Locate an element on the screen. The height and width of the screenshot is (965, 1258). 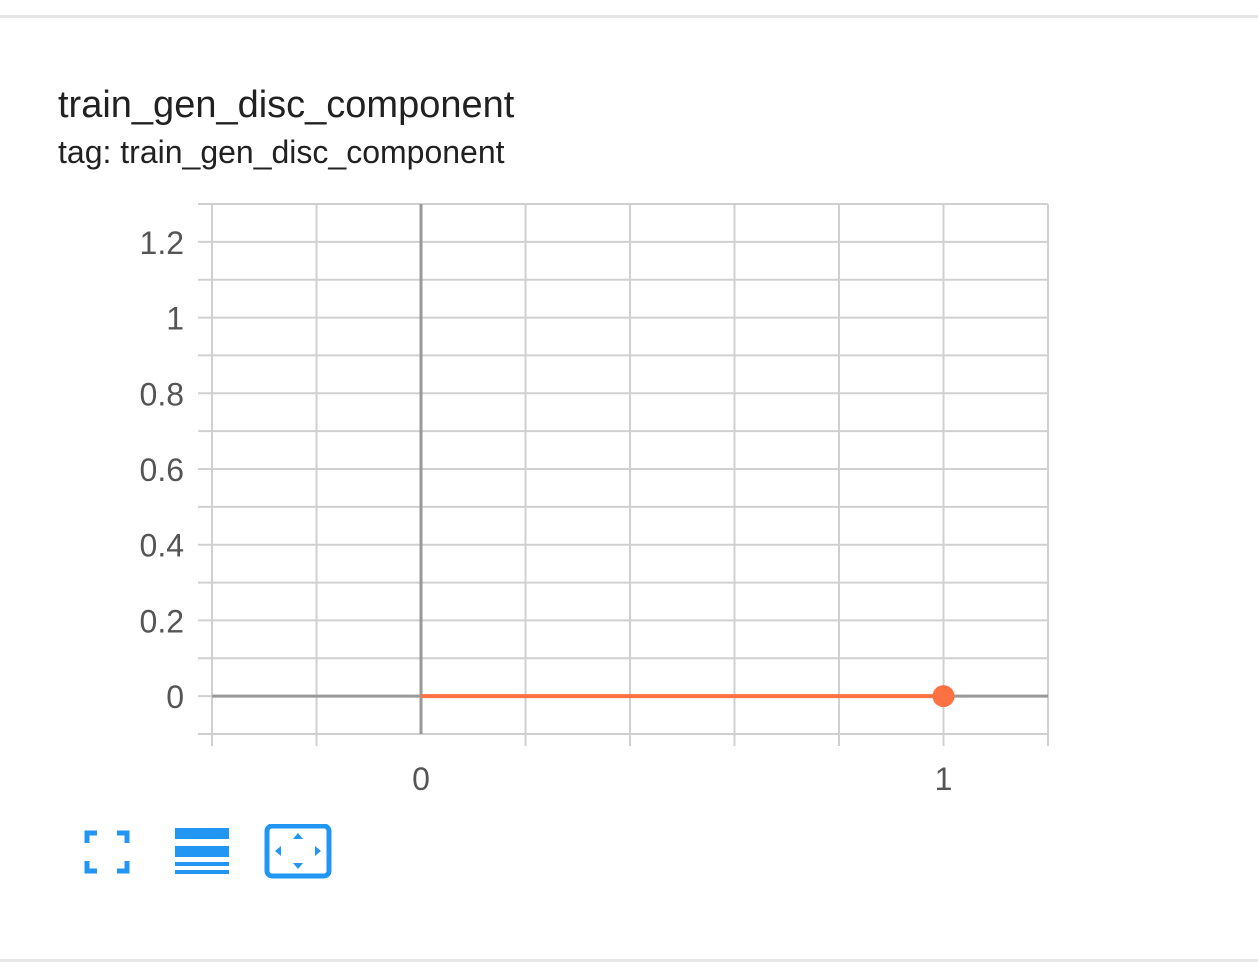
y-tick-label: 0.6 is located at coordinates (162, 470).